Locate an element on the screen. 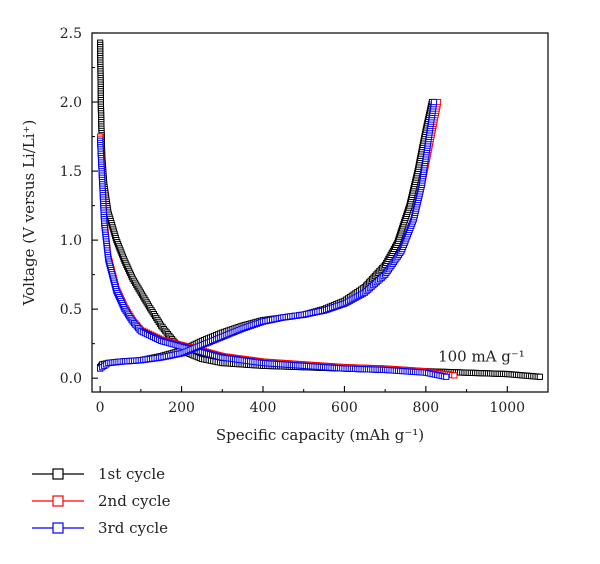  x-axis: 0 200 400 600 800 1000 is located at coordinates (310, 401).